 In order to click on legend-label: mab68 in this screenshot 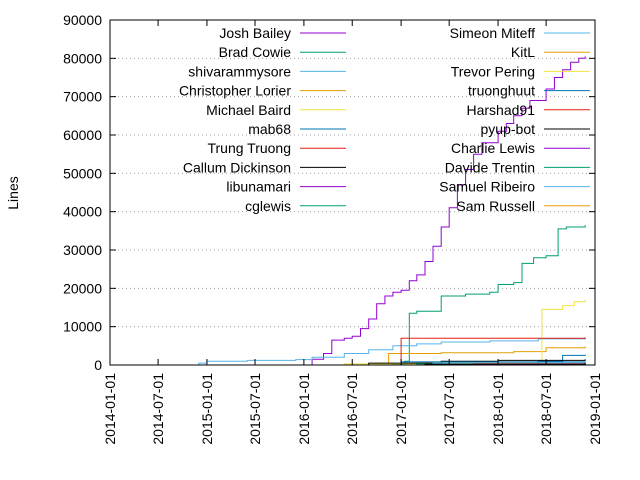, I will do `click(269, 129)`.